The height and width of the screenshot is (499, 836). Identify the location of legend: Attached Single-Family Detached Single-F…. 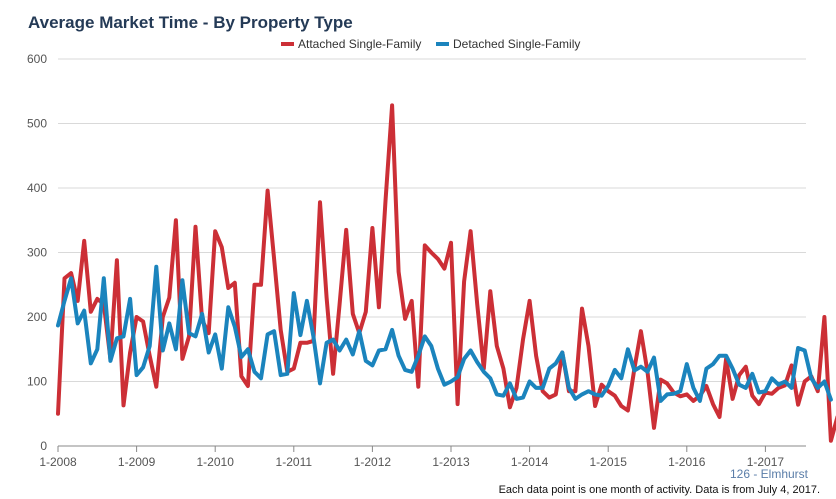
(418, 45).